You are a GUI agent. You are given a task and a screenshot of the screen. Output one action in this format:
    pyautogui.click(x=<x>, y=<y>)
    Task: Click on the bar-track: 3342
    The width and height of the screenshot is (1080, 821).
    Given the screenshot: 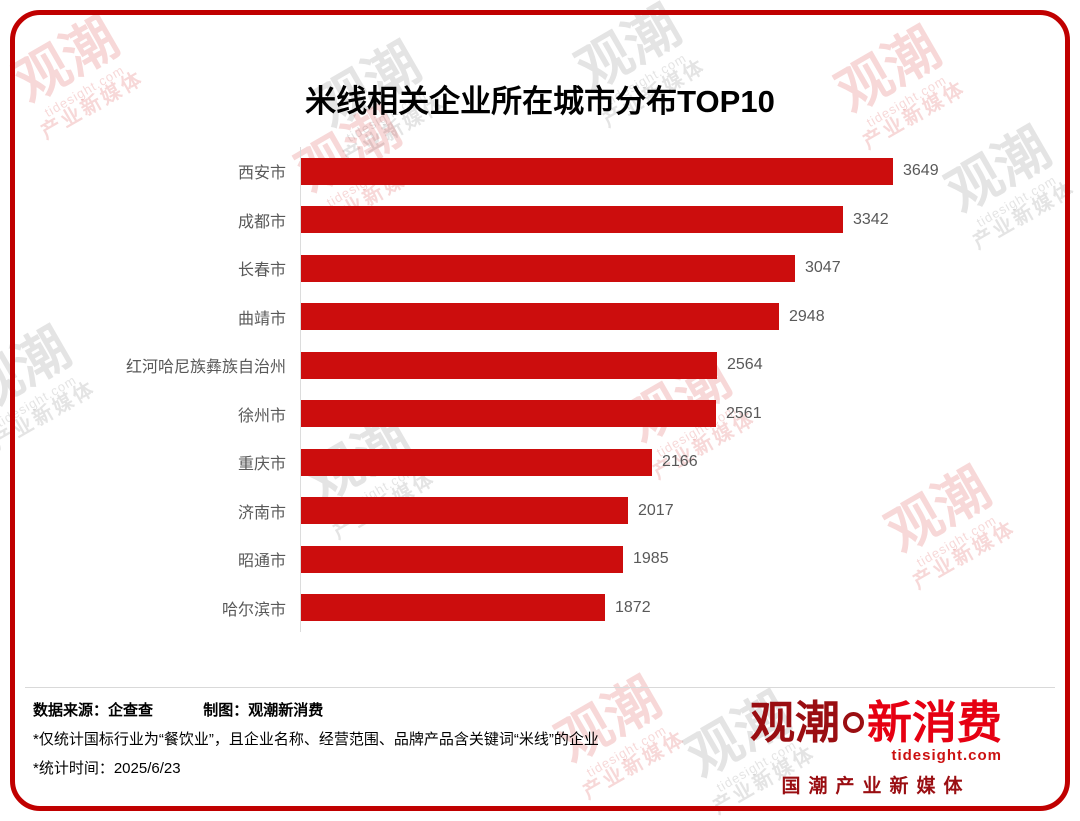 What is the action you would take?
    pyautogui.click(x=672, y=219)
    